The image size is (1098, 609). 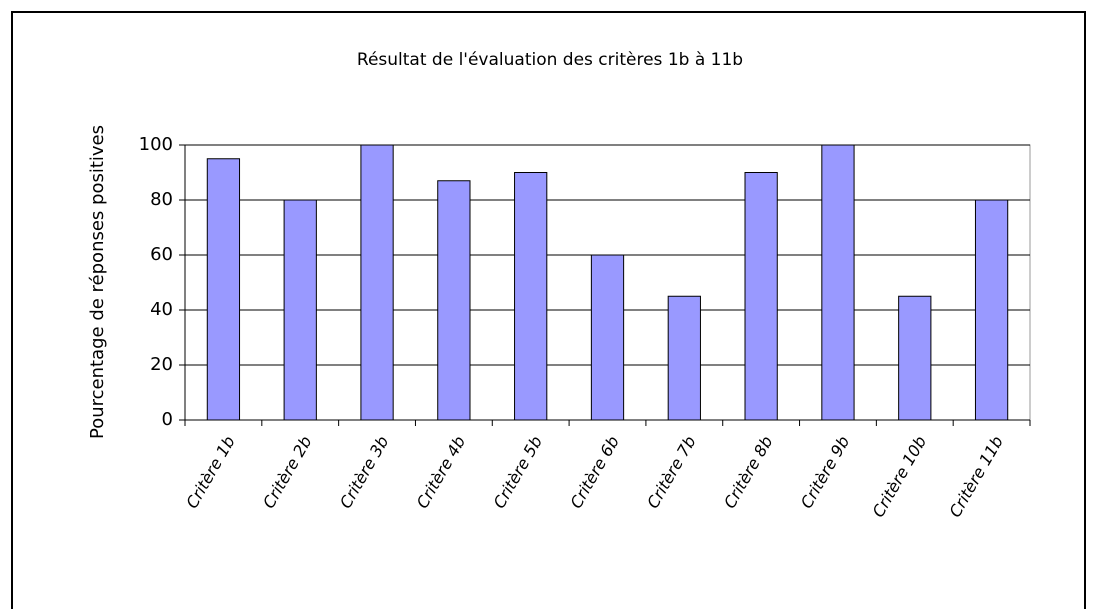 I want to click on y-tick-label: 100, so click(x=156, y=144).